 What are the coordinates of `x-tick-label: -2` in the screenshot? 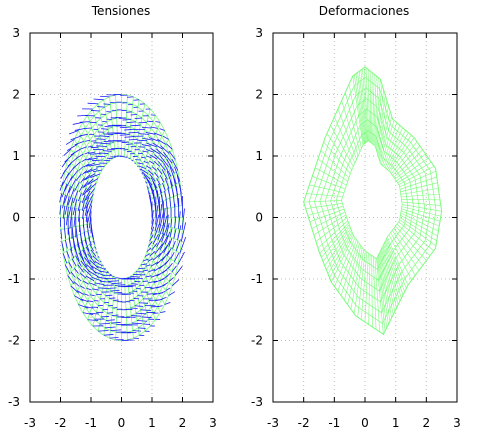 It's located at (61, 423).